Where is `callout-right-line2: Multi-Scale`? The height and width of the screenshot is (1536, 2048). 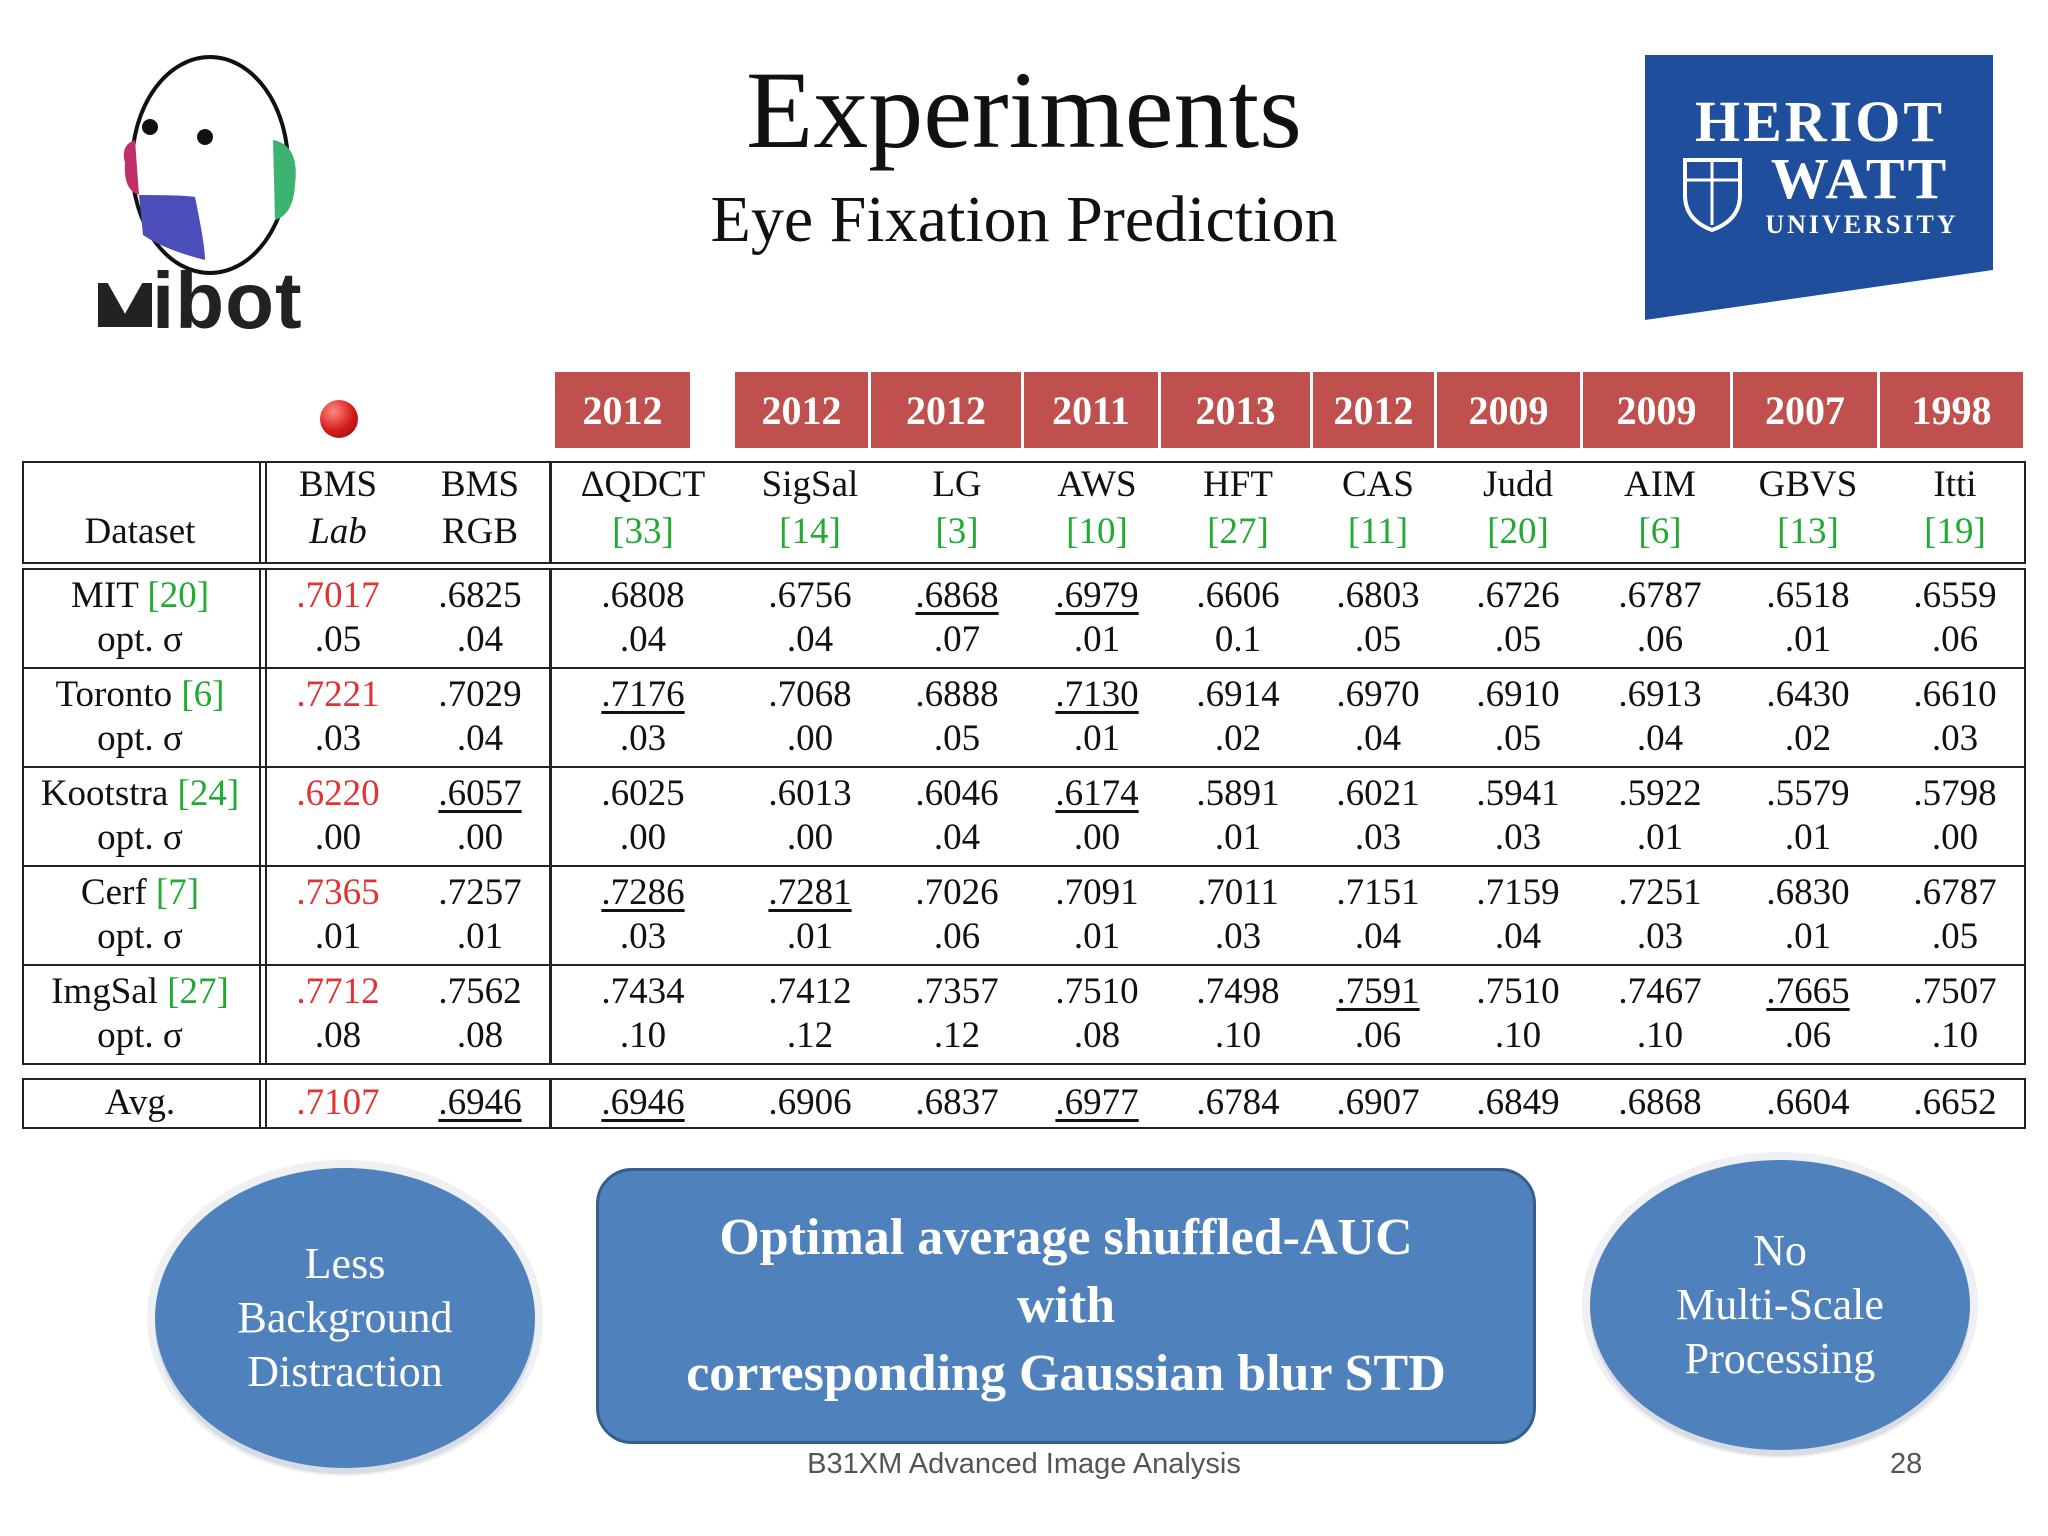
callout-right-line2: Multi-Scale is located at coordinates (1780, 1304).